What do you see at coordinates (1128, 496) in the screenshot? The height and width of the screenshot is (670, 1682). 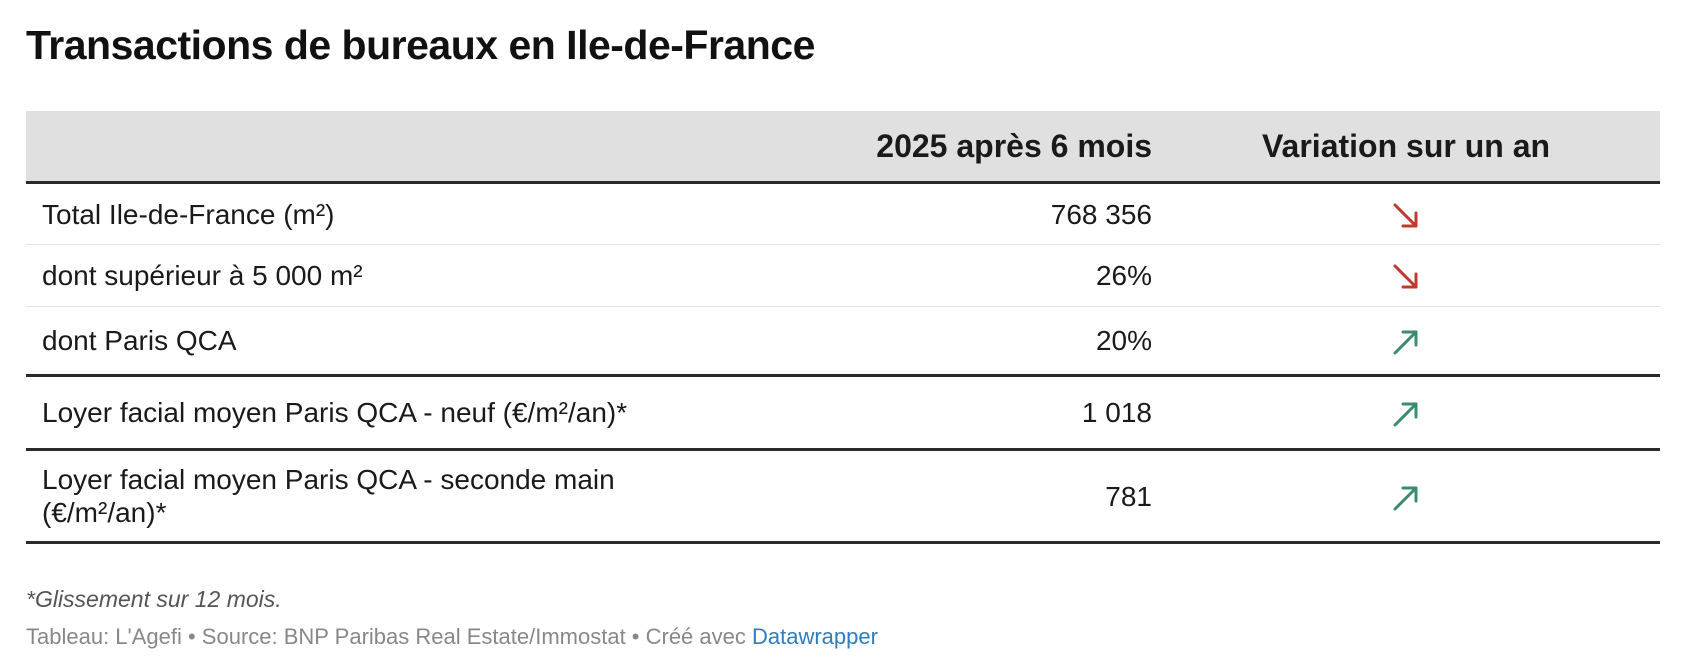 I see `row-value: 781` at bounding box center [1128, 496].